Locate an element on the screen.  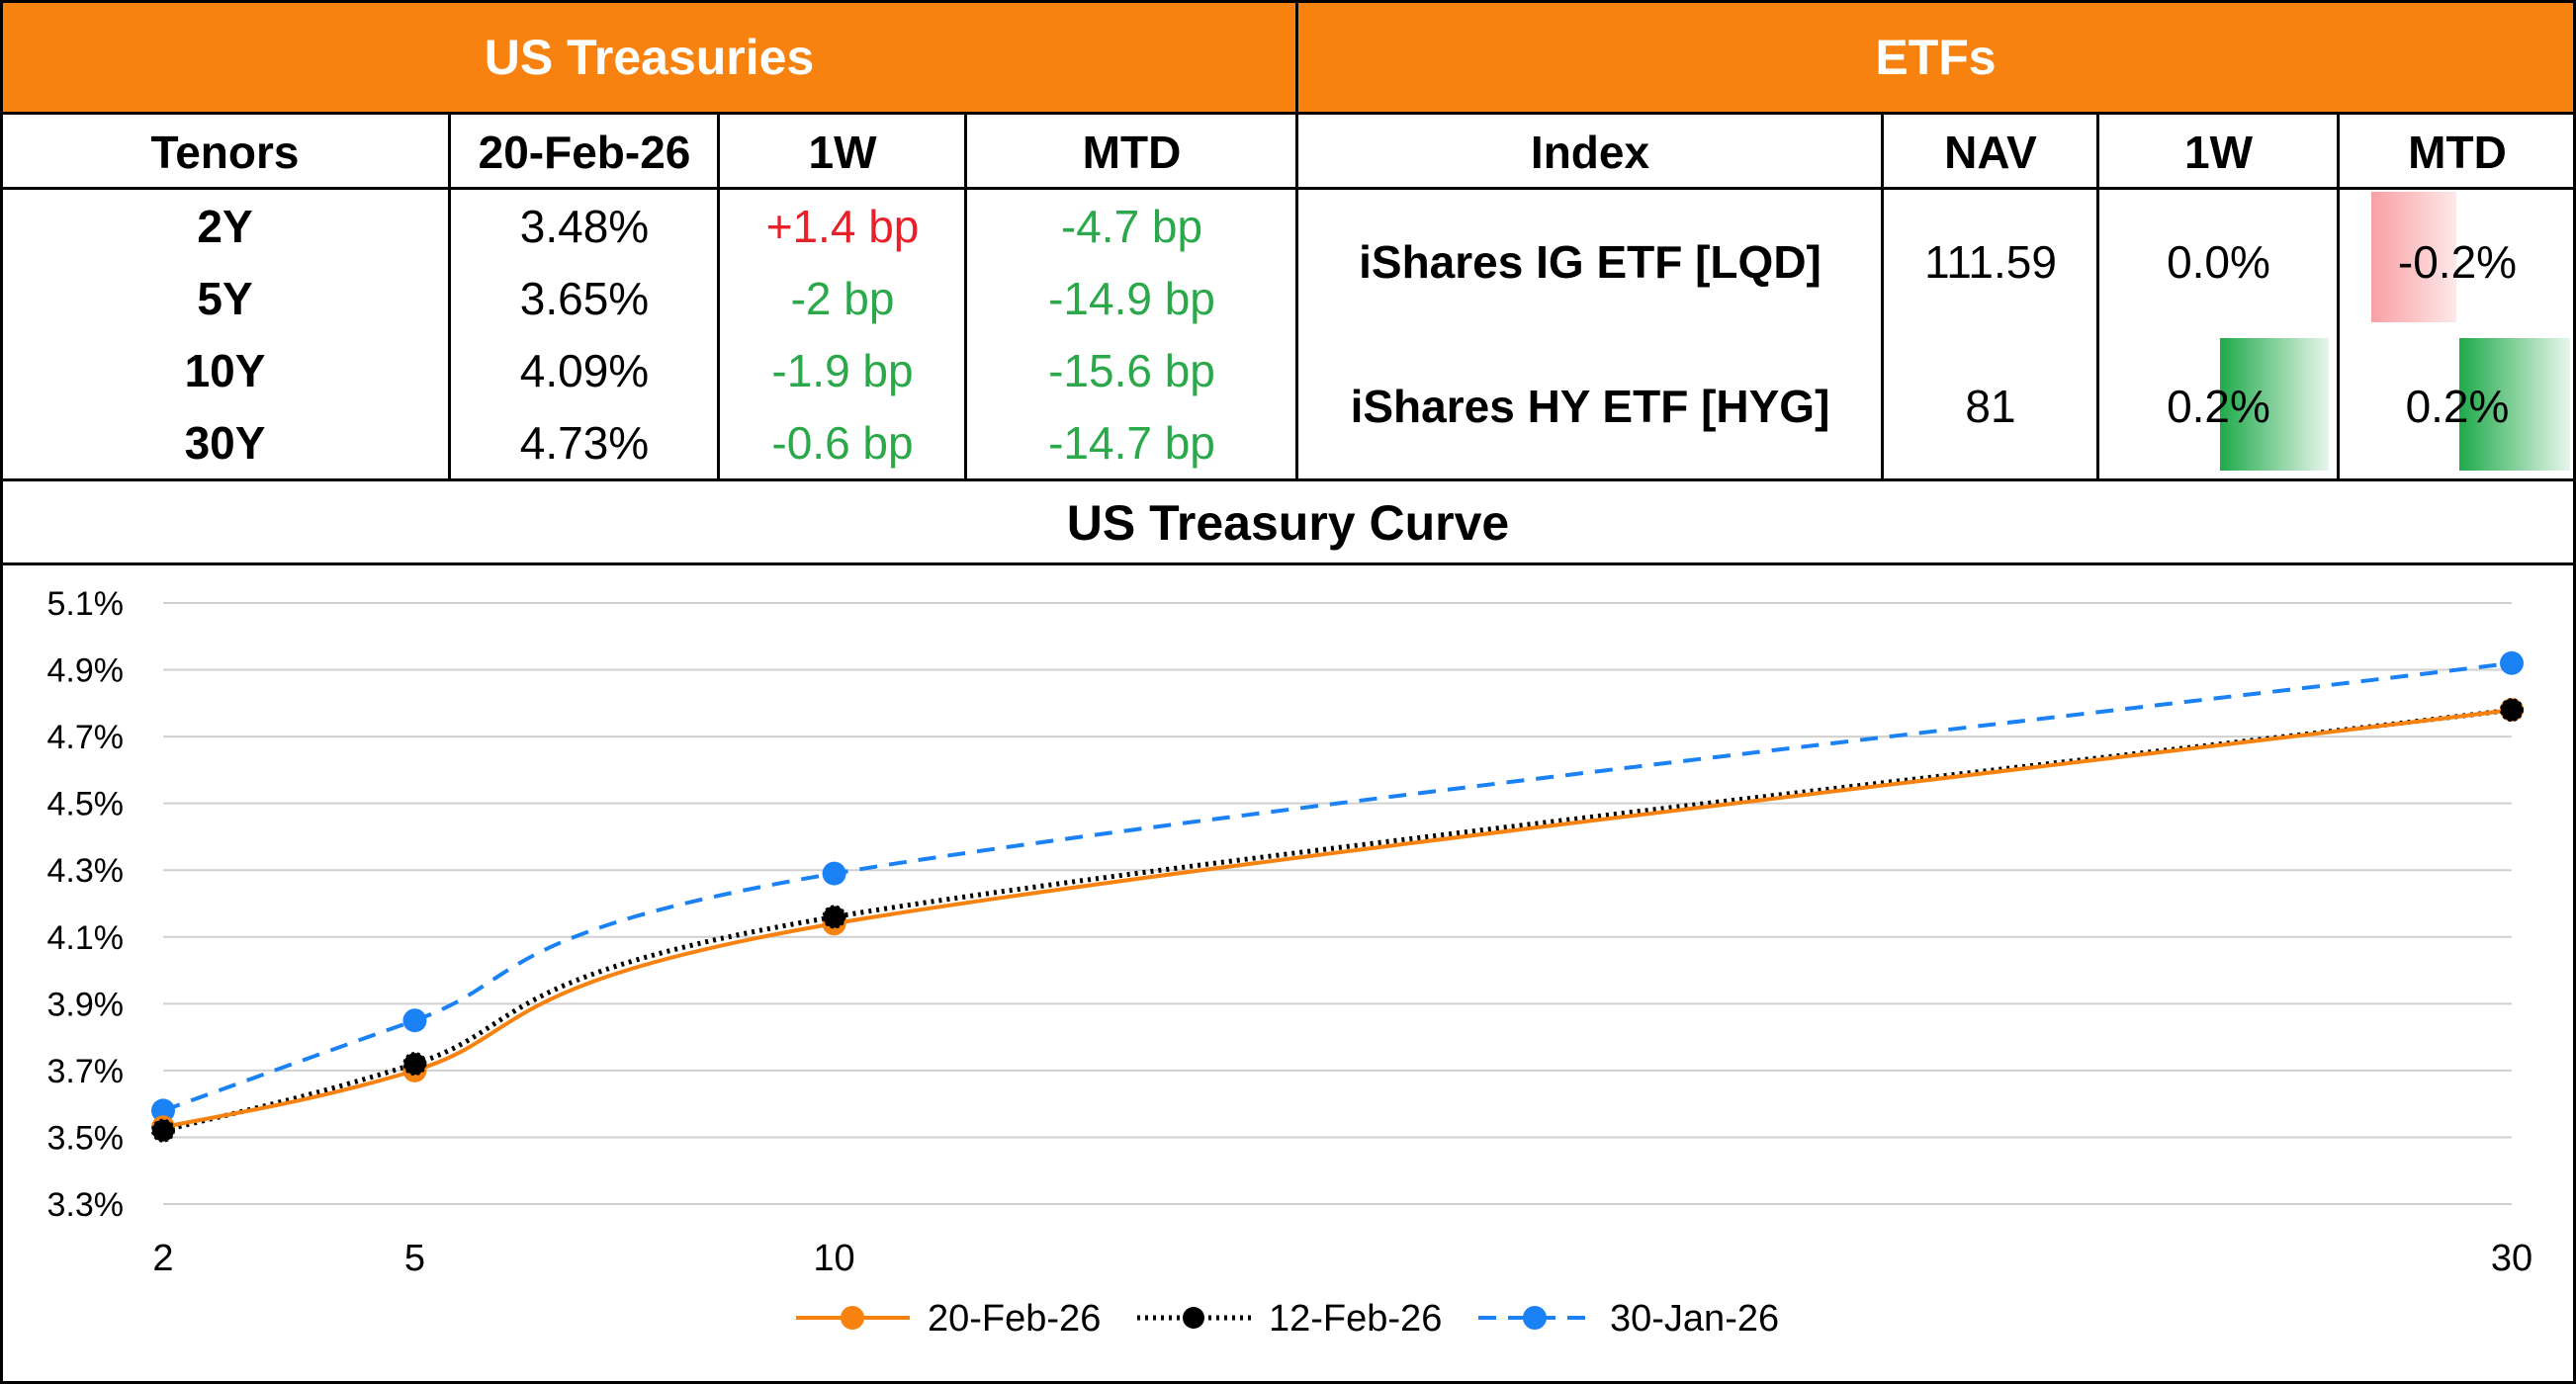
etf-name-lqd: iShares IG ETF [LQD] is located at coordinates (1590, 262).